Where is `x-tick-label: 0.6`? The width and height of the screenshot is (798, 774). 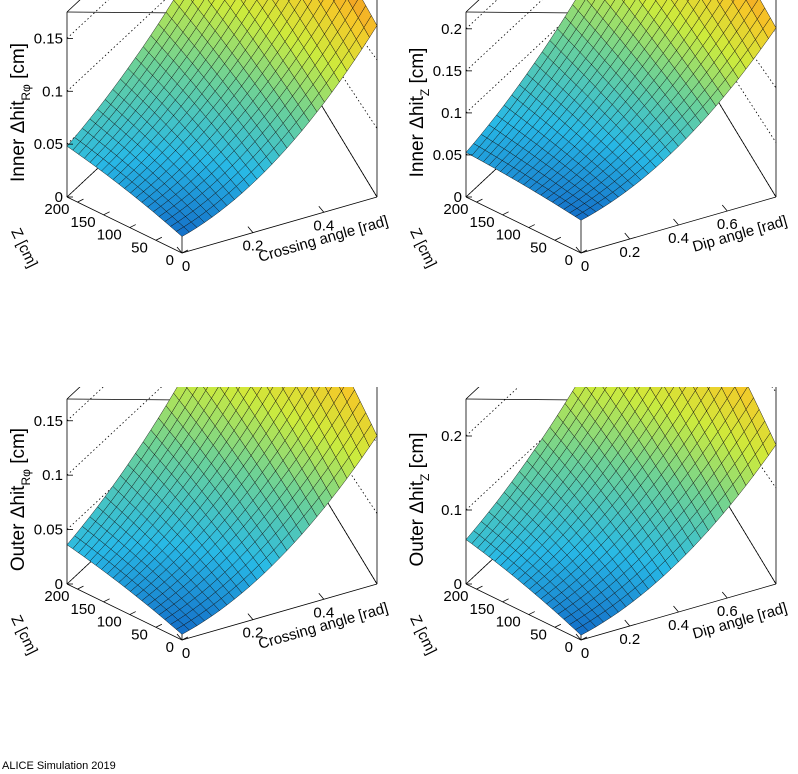 x-tick-label: 0.6 is located at coordinates (727, 224).